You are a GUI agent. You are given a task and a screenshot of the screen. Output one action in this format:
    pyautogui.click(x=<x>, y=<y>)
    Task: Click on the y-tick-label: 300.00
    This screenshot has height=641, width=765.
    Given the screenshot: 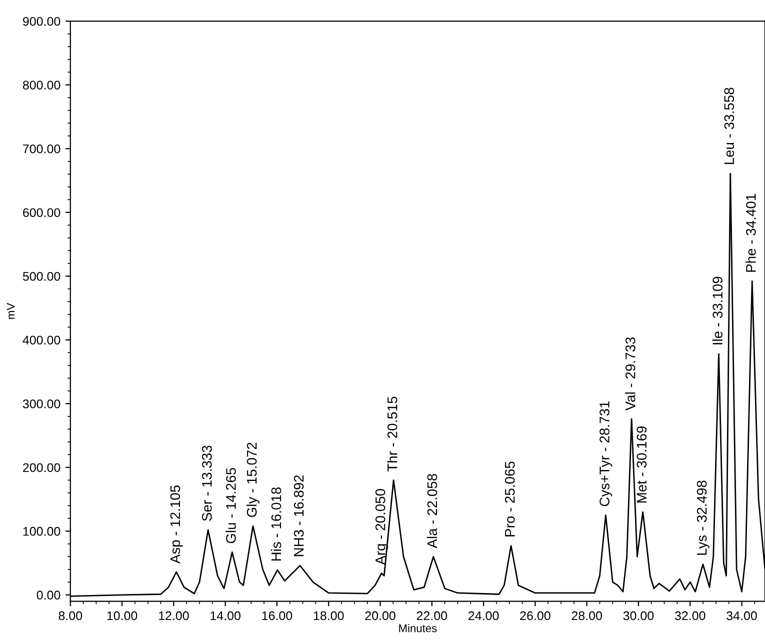 What is the action you would take?
    pyautogui.click(x=41, y=403)
    